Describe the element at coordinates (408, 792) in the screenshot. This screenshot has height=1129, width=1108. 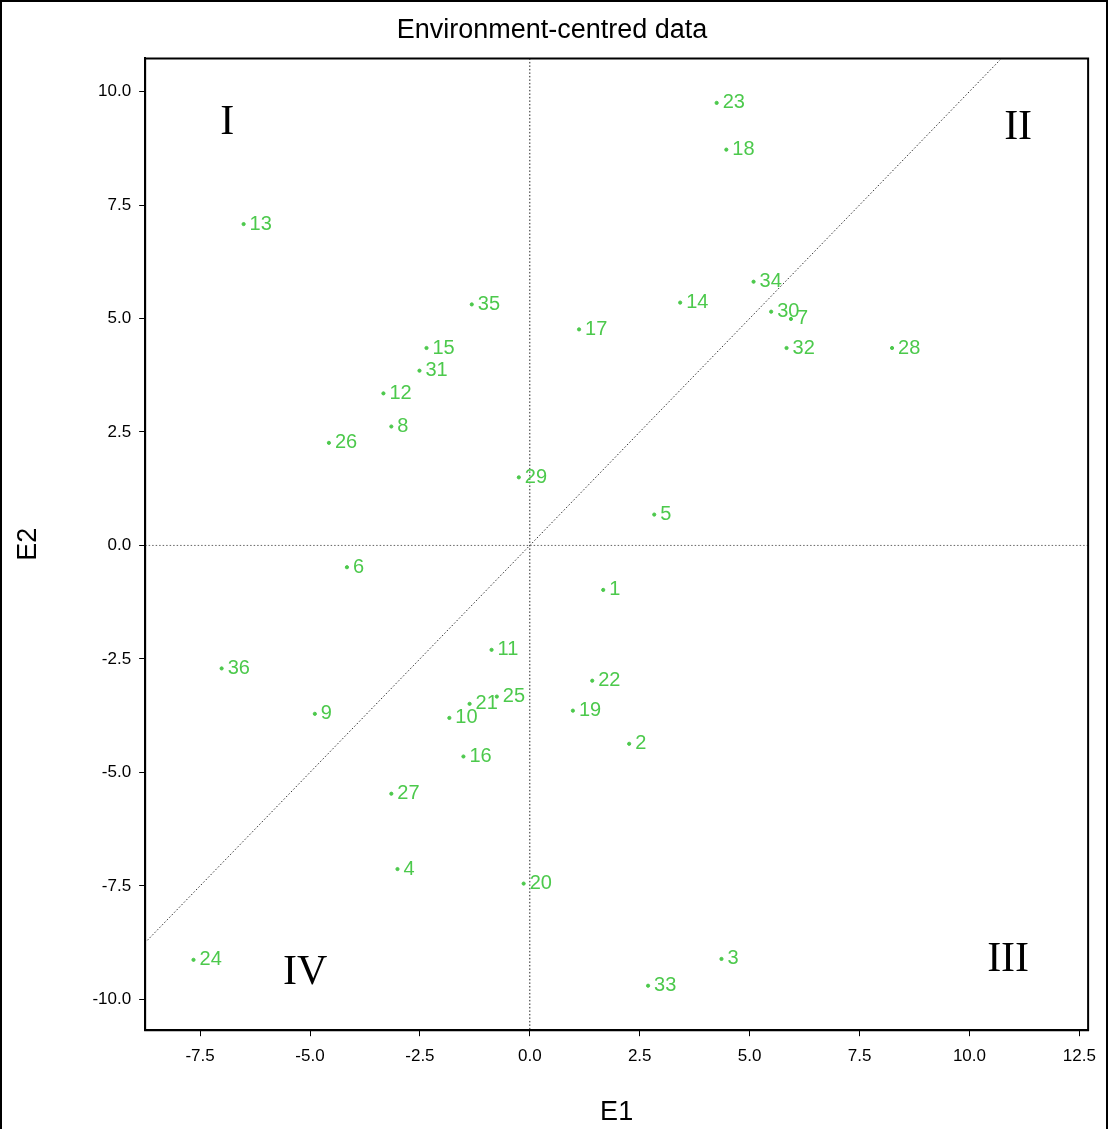
I see `annotation: 27` at that location.